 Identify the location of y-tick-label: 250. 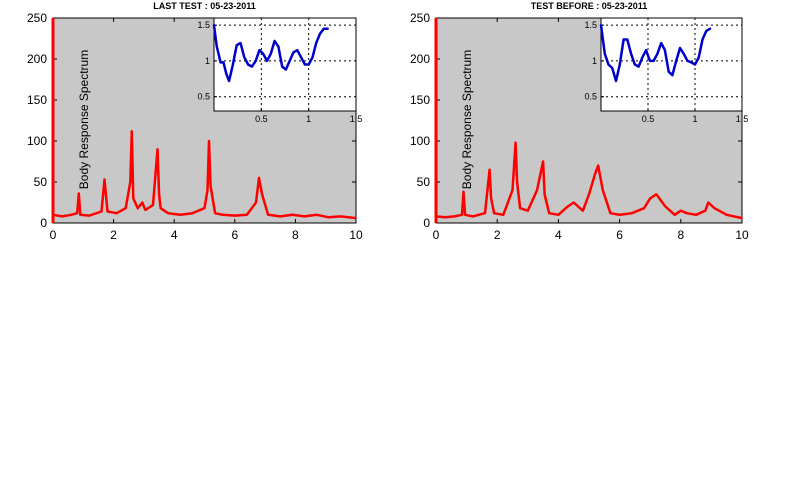
(37, 18).